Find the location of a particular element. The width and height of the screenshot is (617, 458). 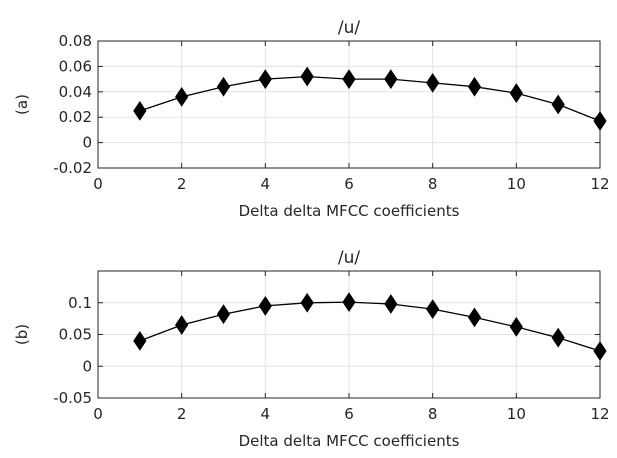

subplot-a-title: /u/ is located at coordinates (349, 28).